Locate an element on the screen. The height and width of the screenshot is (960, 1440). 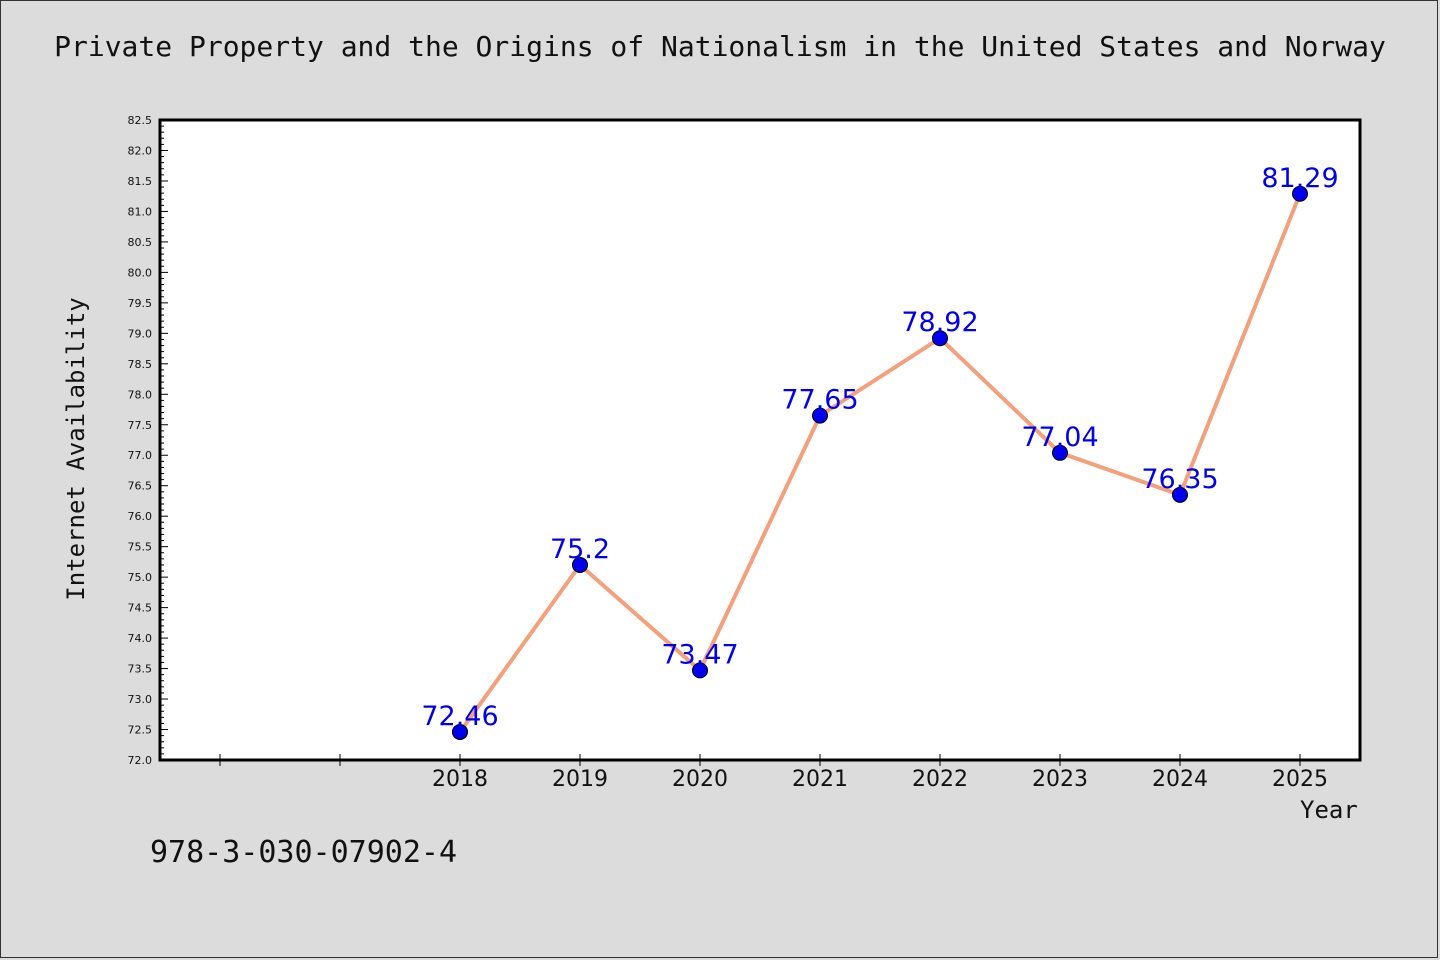
data-label: 72.46 is located at coordinates (459, 716).